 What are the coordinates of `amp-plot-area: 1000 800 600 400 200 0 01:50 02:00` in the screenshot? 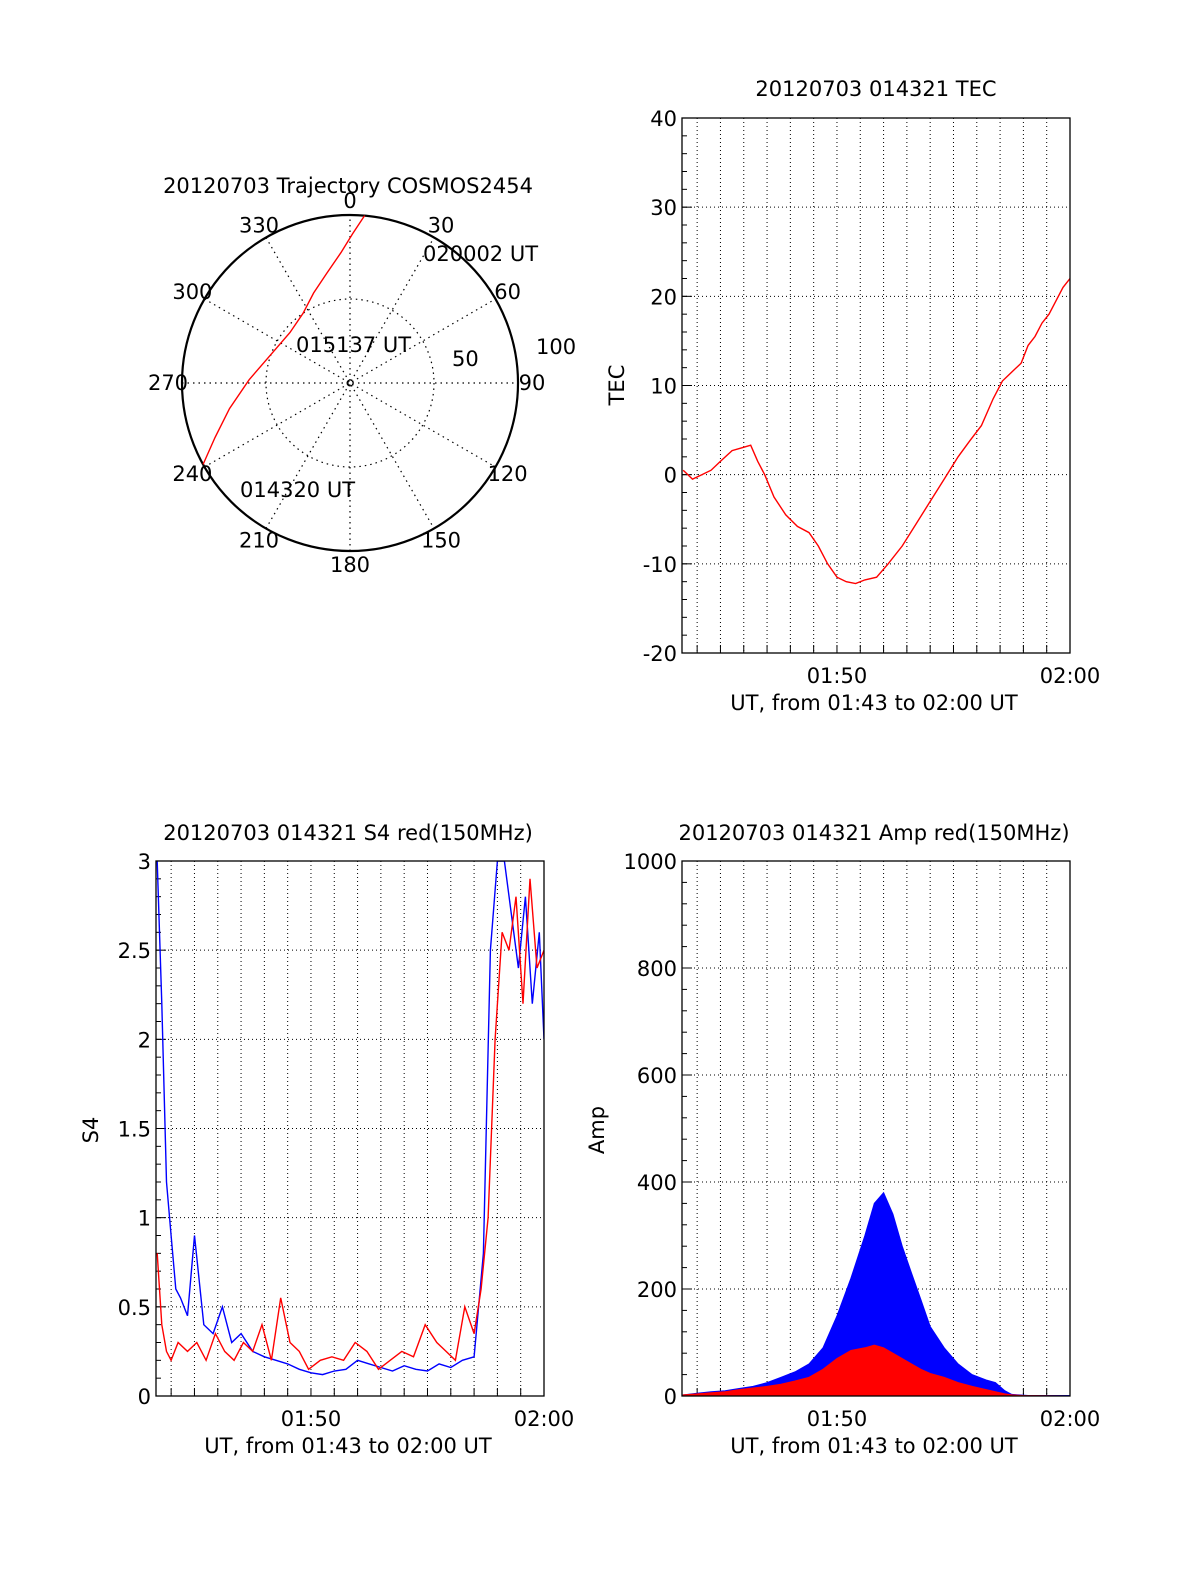 It's located at (862, 1140).